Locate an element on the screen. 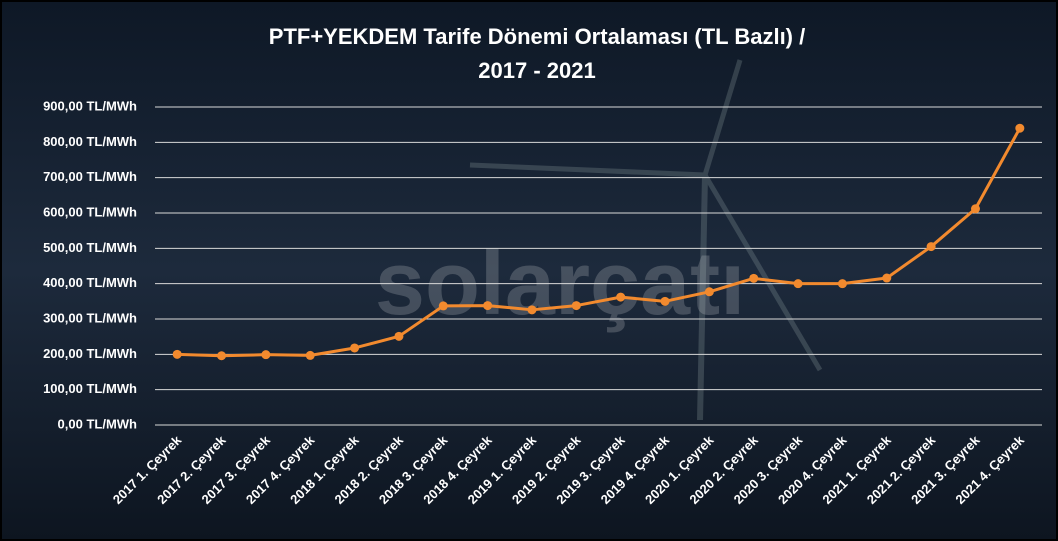 The height and width of the screenshot is (541, 1058). y-tick-label: 0,00 TL/MWh is located at coordinates (98, 423).